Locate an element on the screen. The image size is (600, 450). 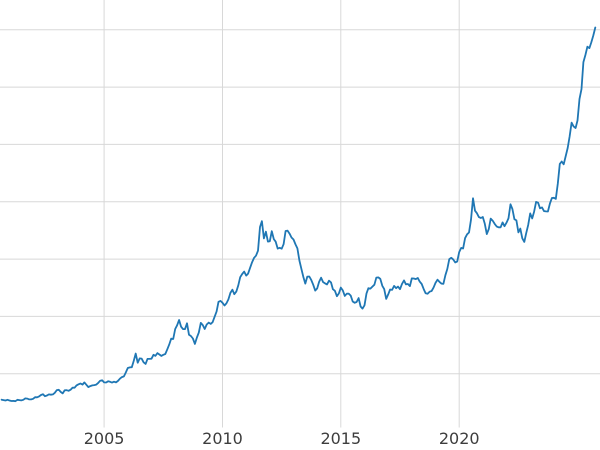
x-tick-label-2015: 2015 is located at coordinates (341, 438).